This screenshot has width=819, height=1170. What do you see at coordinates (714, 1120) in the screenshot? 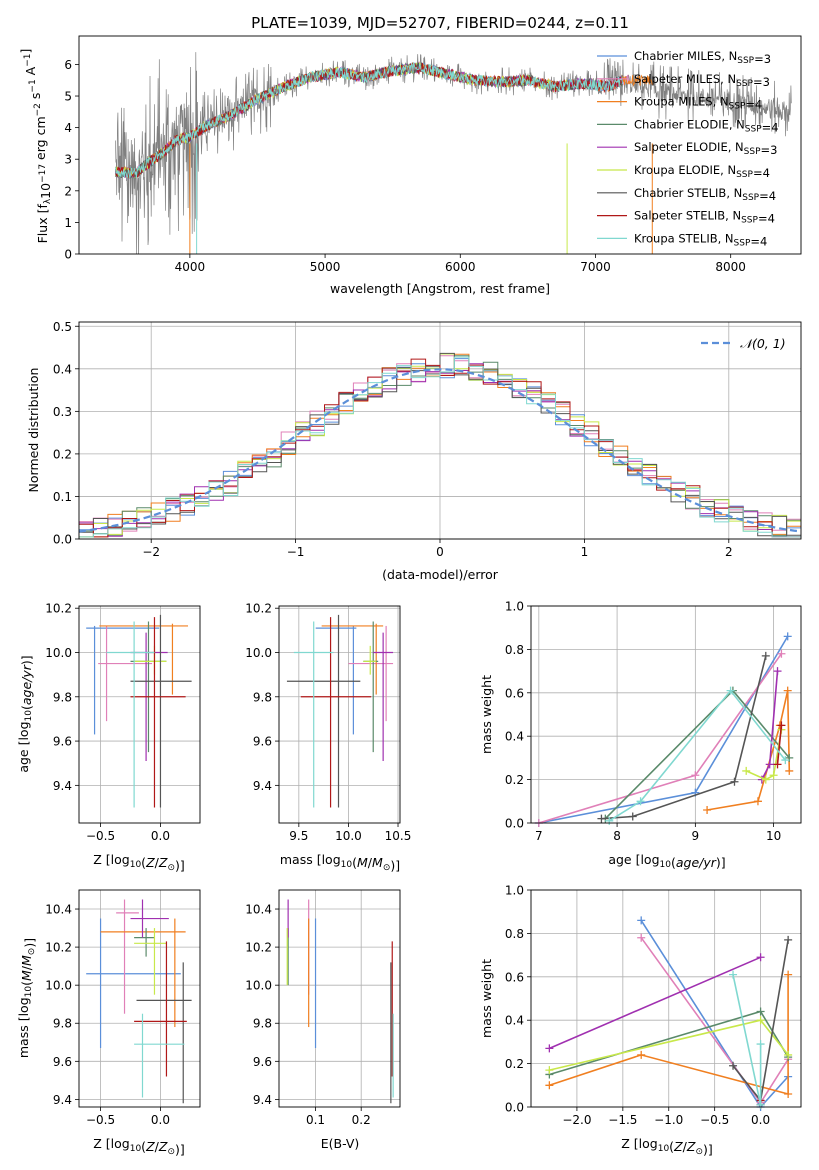
I see `x-tick-label: −0.5` at bounding box center [714, 1120].